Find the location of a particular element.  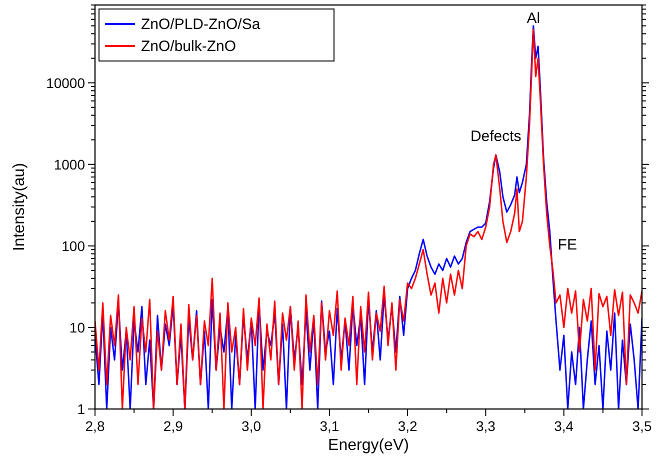

x-tick-label: 3,1 is located at coordinates (330, 426).